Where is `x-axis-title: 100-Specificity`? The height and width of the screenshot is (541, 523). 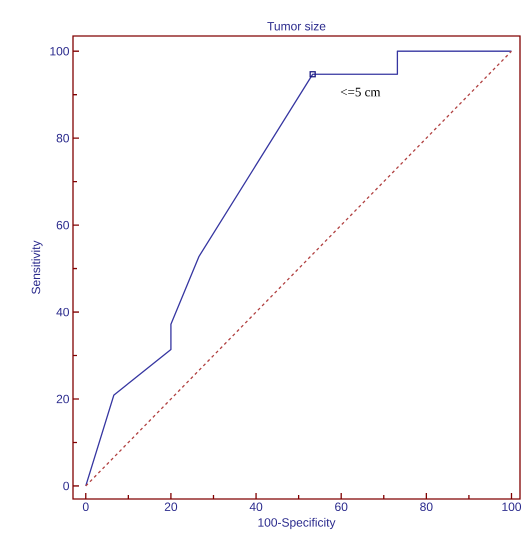 x-axis-title: 100-Specificity is located at coordinates (297, 524).